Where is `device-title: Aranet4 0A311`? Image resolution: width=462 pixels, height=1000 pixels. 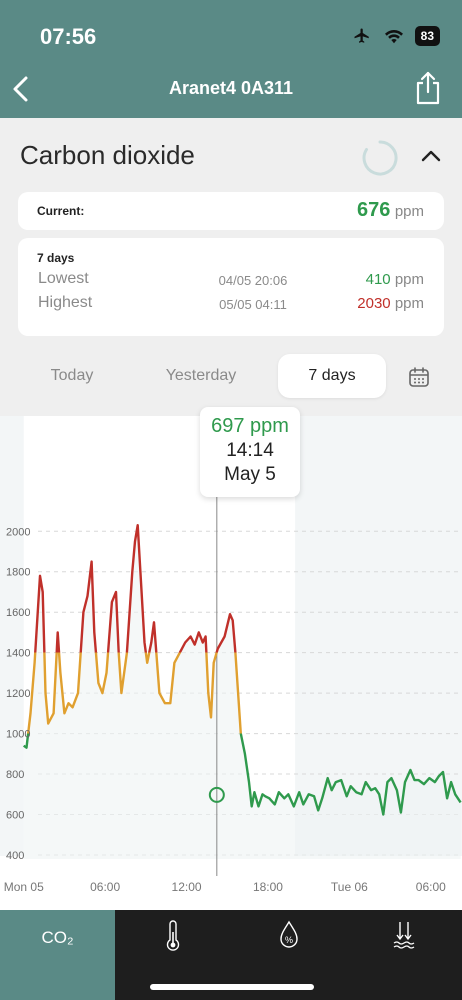 device-title: Aranet4 0A311 is located at coordinates (231, 88).